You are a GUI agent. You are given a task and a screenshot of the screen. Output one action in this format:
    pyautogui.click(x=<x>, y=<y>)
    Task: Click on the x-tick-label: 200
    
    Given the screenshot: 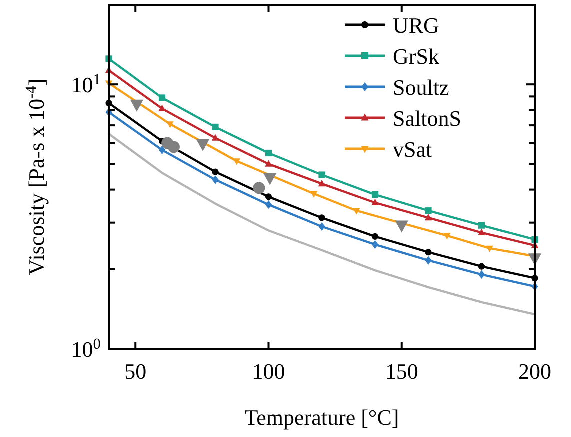 What is the action you would take?
    pyautogui.click(x=535, y=371)
    